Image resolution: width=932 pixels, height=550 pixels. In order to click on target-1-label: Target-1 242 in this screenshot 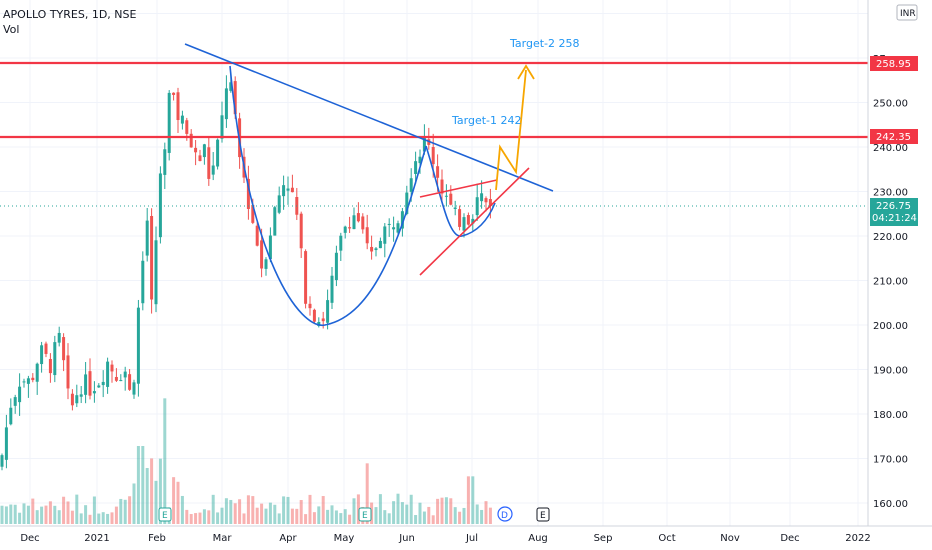, I will do `click(486, 120)`.